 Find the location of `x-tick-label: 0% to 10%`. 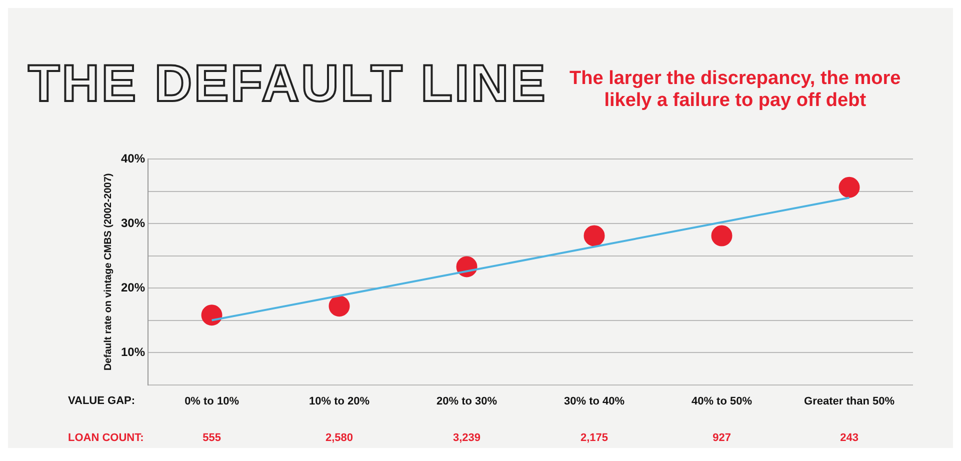

x-tick-label: 0% to 10% is located at coordinates (212, 401).